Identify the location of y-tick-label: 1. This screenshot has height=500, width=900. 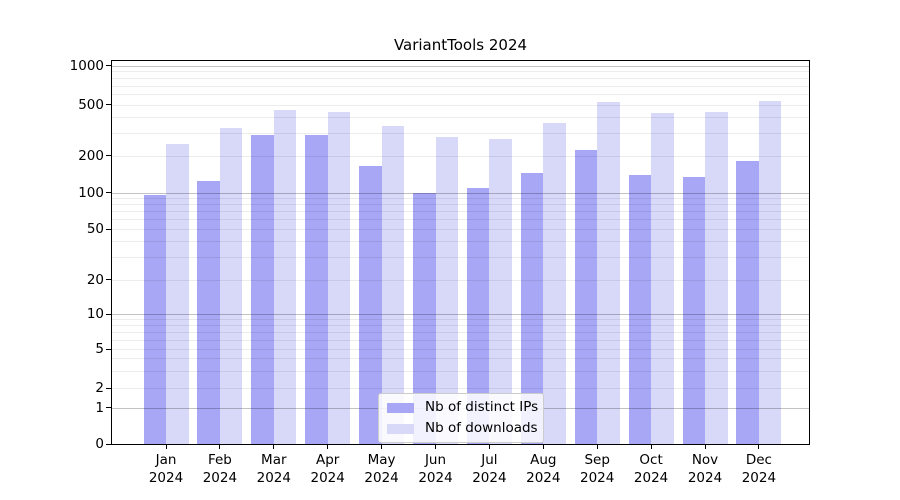
(99, 407).